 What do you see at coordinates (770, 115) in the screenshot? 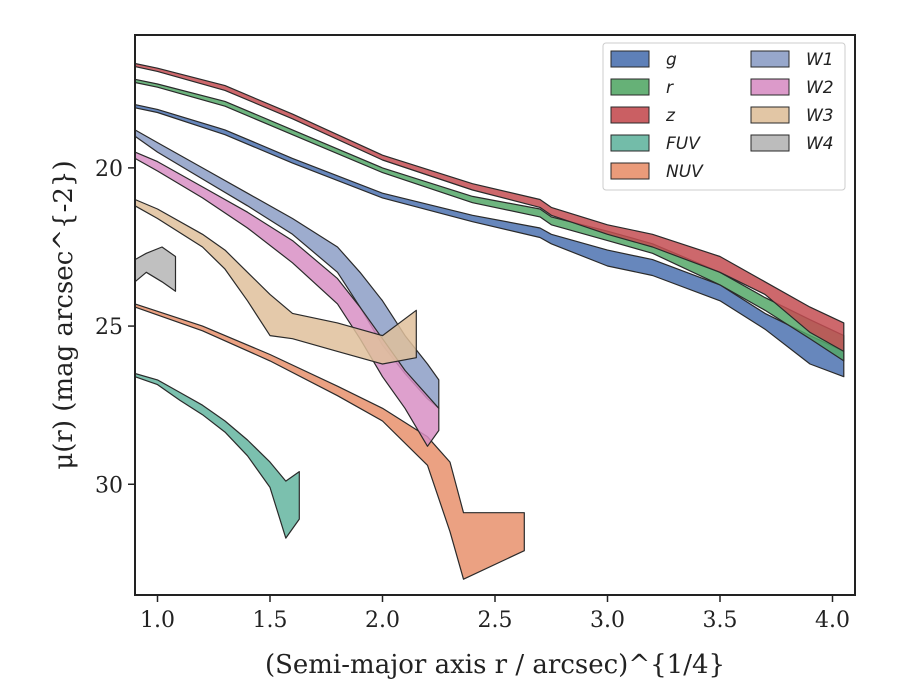
I see `legend-swatch-w3` at bounding box center [770, 115].